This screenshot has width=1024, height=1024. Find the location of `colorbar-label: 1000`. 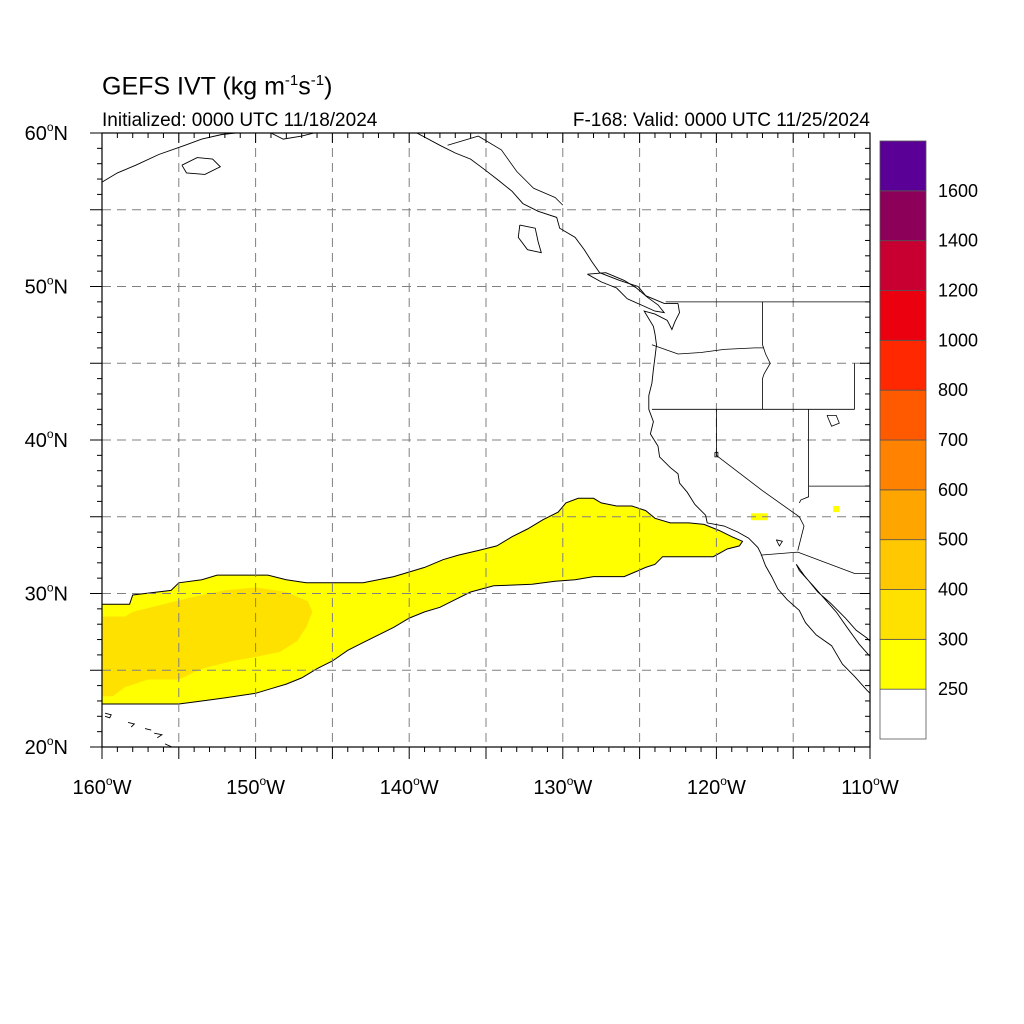

colorbar-label: 1000 is located at coordinates (958, 340).